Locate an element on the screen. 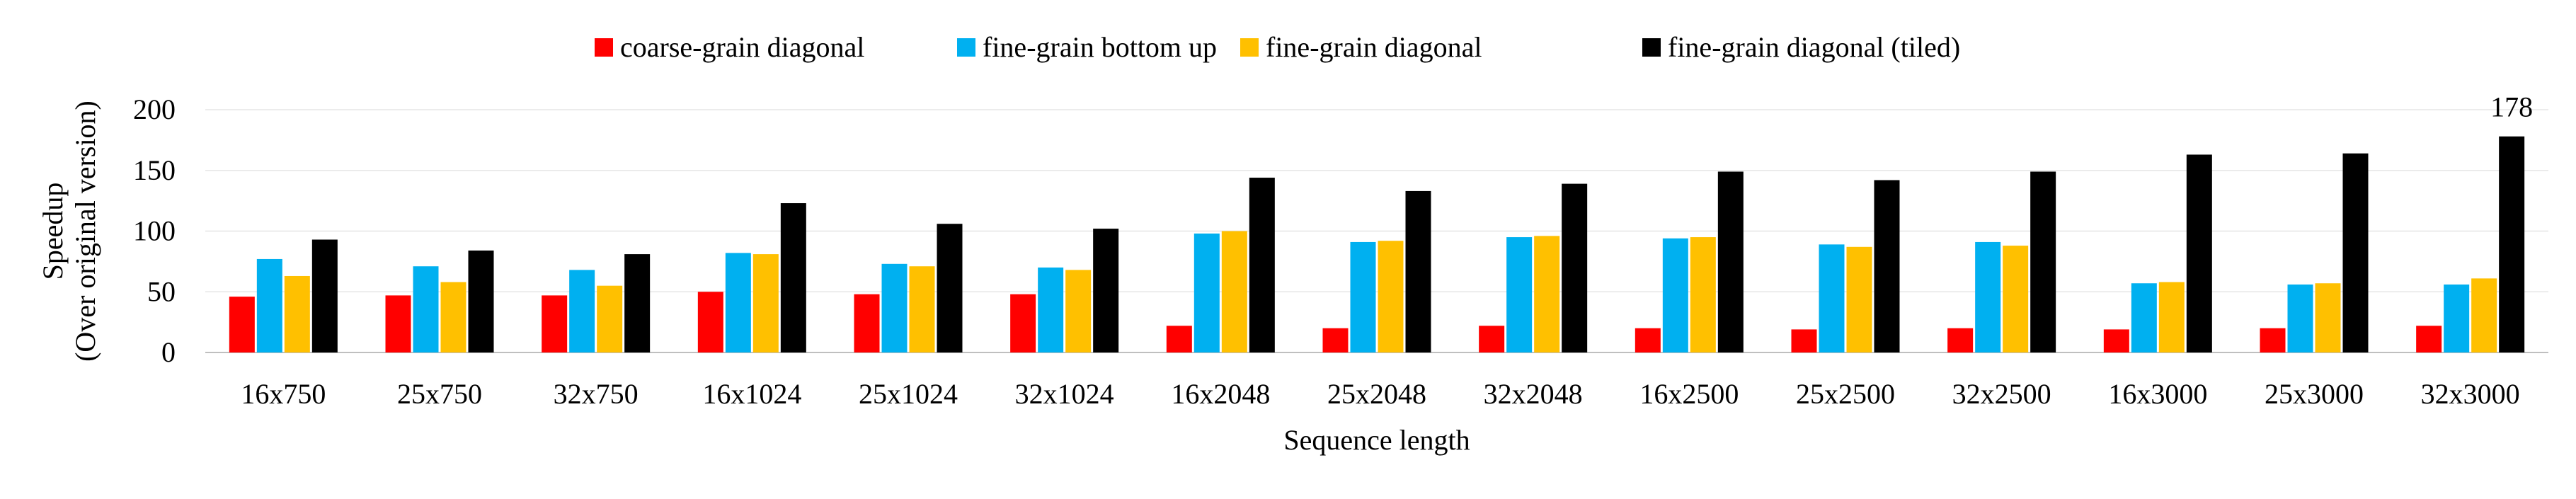 The height and width of the screenshot is (499, 2576). x-tick-label: 32x1024 is located at coordinates (1064, 394).